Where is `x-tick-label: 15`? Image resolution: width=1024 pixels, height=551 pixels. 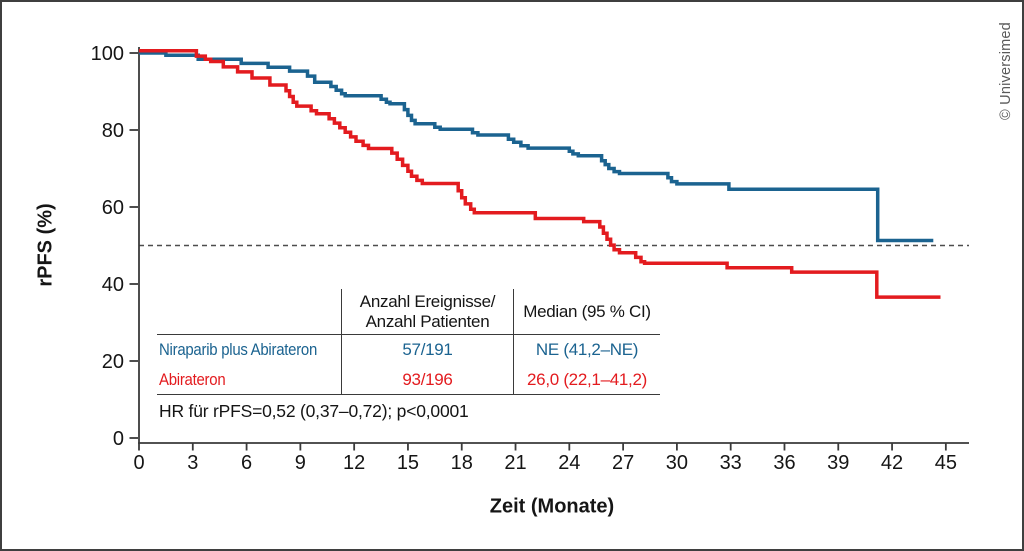 x-tick-label: 15 is located at coordinates (408, 463).